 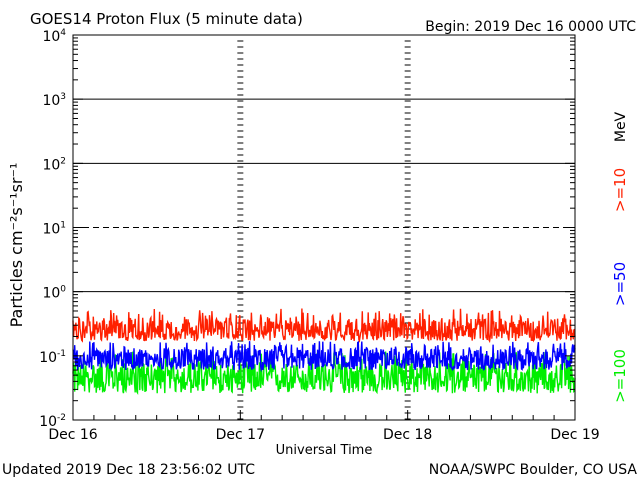 What do you see at coordinates (620, 284) in the screenshot?
I see `legend-50mev: >=50` at bounding box center [620, 284].